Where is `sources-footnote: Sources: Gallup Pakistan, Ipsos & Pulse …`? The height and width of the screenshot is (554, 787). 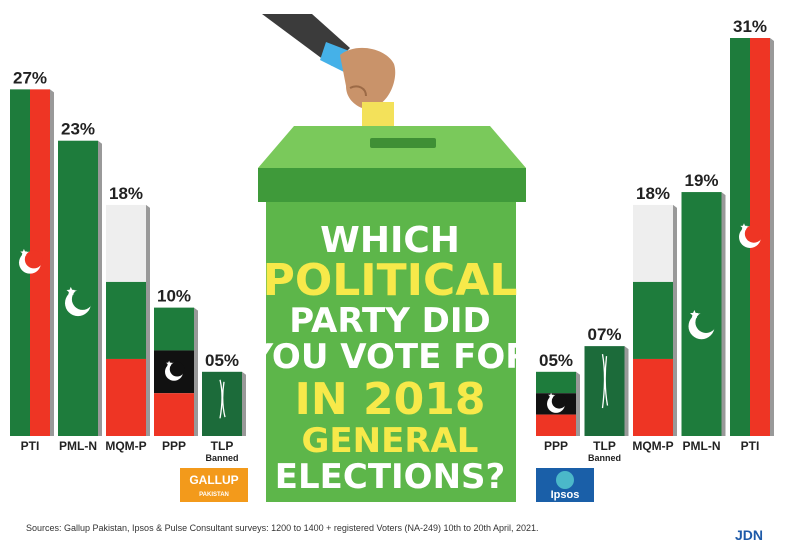 sources-footnote: Sources: Gallup Pakistan, Ipsos & Pulse … is located at coordinates (282, 528).